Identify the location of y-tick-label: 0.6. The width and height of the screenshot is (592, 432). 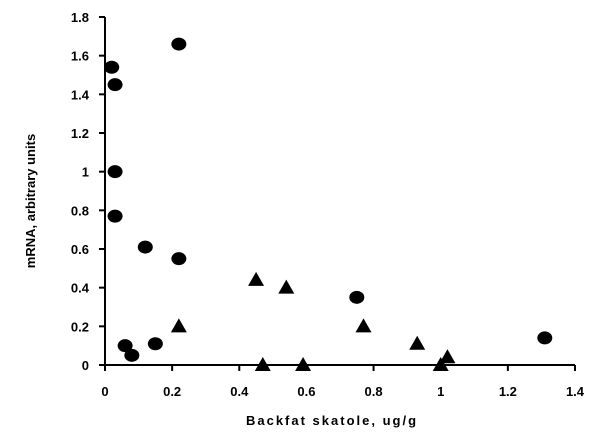
(80, 249).